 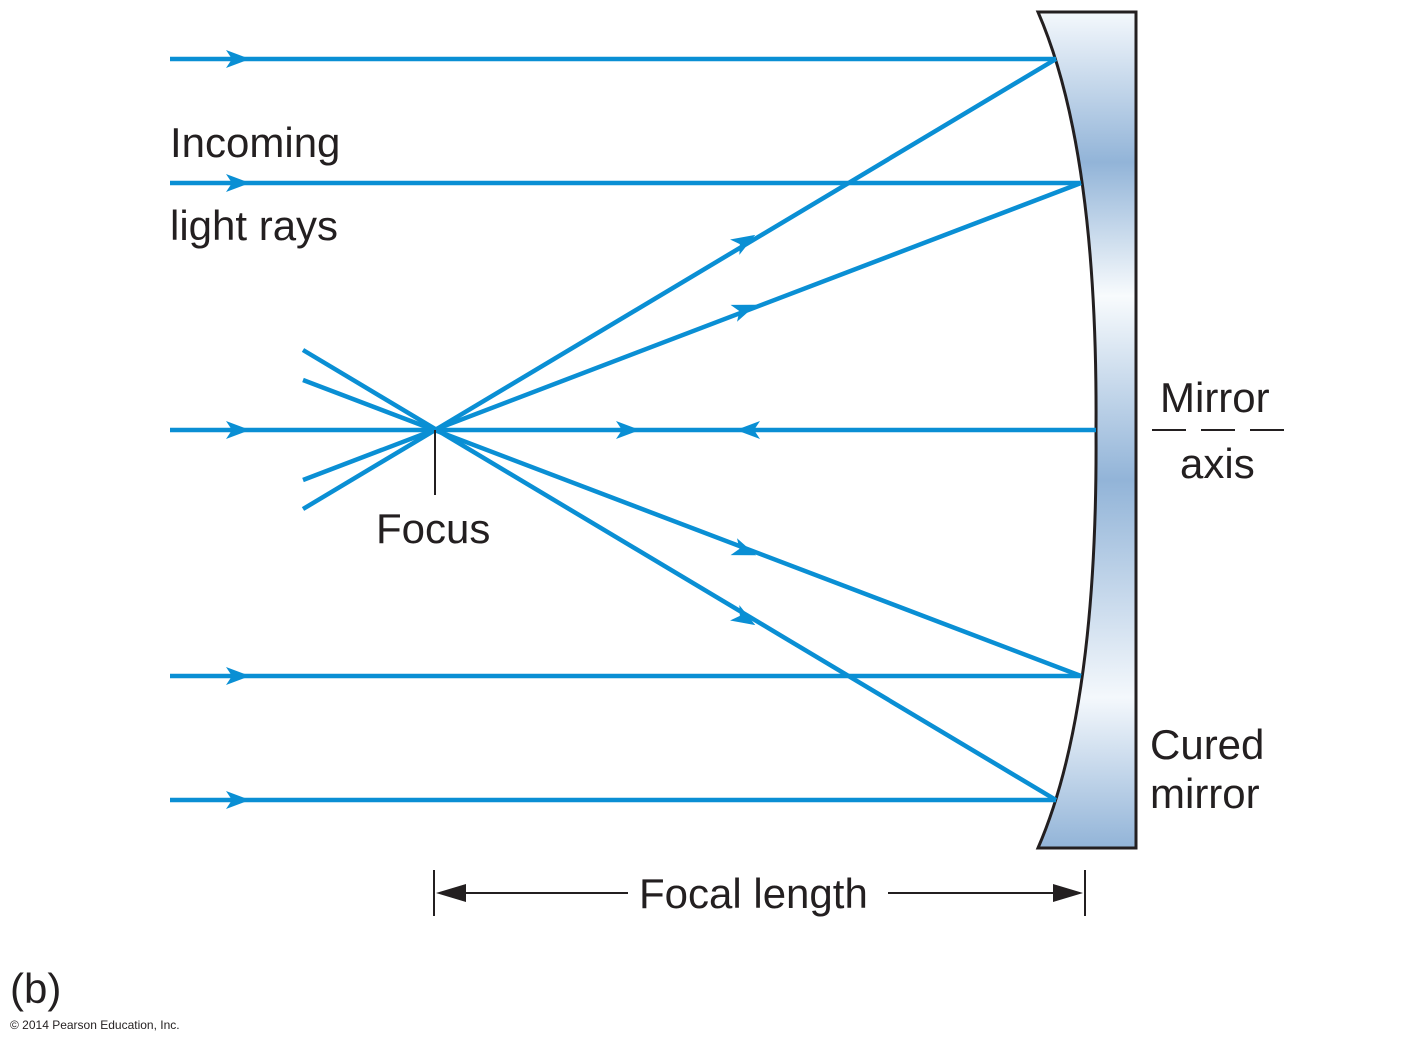 What do you see at coordinates (255, 142) in the screenshot?
I see `incoming-label-line1: Incoming` at bounding box center [255, 142].